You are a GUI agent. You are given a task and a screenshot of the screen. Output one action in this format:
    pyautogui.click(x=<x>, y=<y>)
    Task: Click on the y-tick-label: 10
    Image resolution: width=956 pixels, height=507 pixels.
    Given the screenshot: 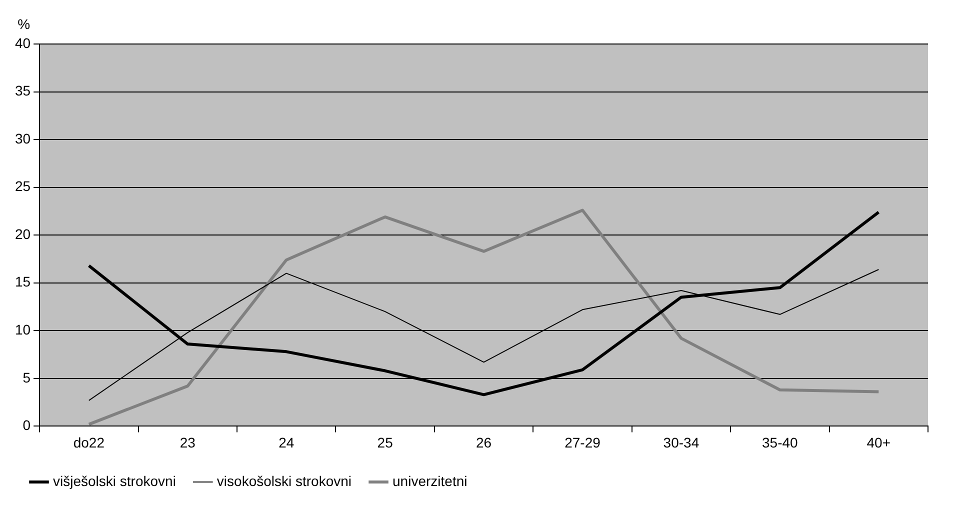 What is the action you would take?
    pyautogui.click(x=22, y=330)
    